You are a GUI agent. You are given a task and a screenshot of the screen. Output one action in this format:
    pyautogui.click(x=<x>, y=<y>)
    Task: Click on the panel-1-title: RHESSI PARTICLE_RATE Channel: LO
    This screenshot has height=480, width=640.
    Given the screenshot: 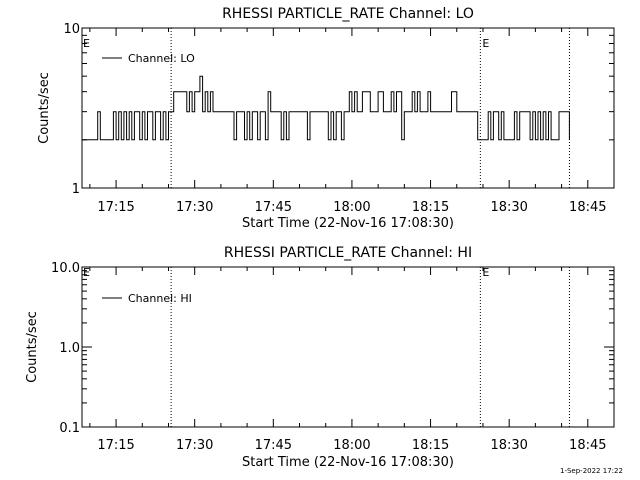 What is the action you would take?
    pyautogui.click(x=348, y=14)
    